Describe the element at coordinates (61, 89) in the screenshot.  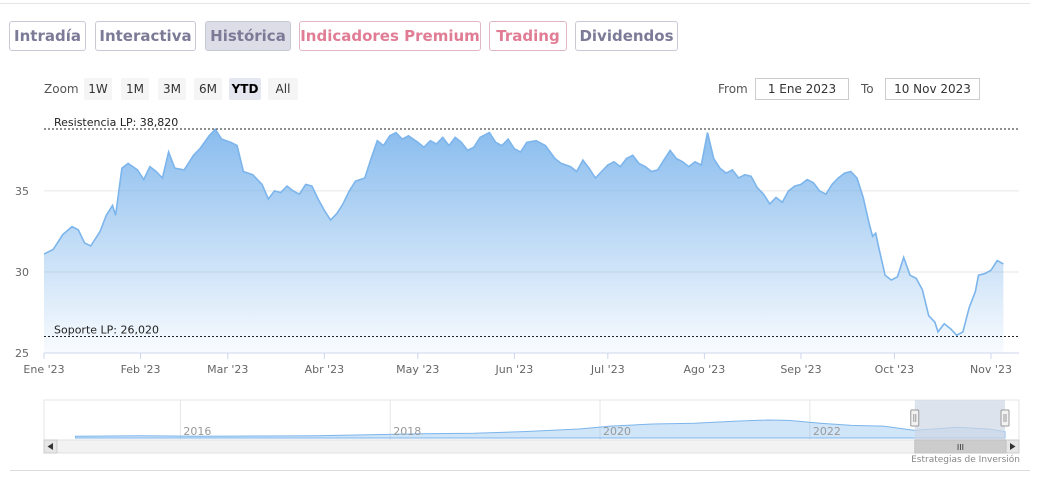
I see `zoom-label: Zoom` at that location.